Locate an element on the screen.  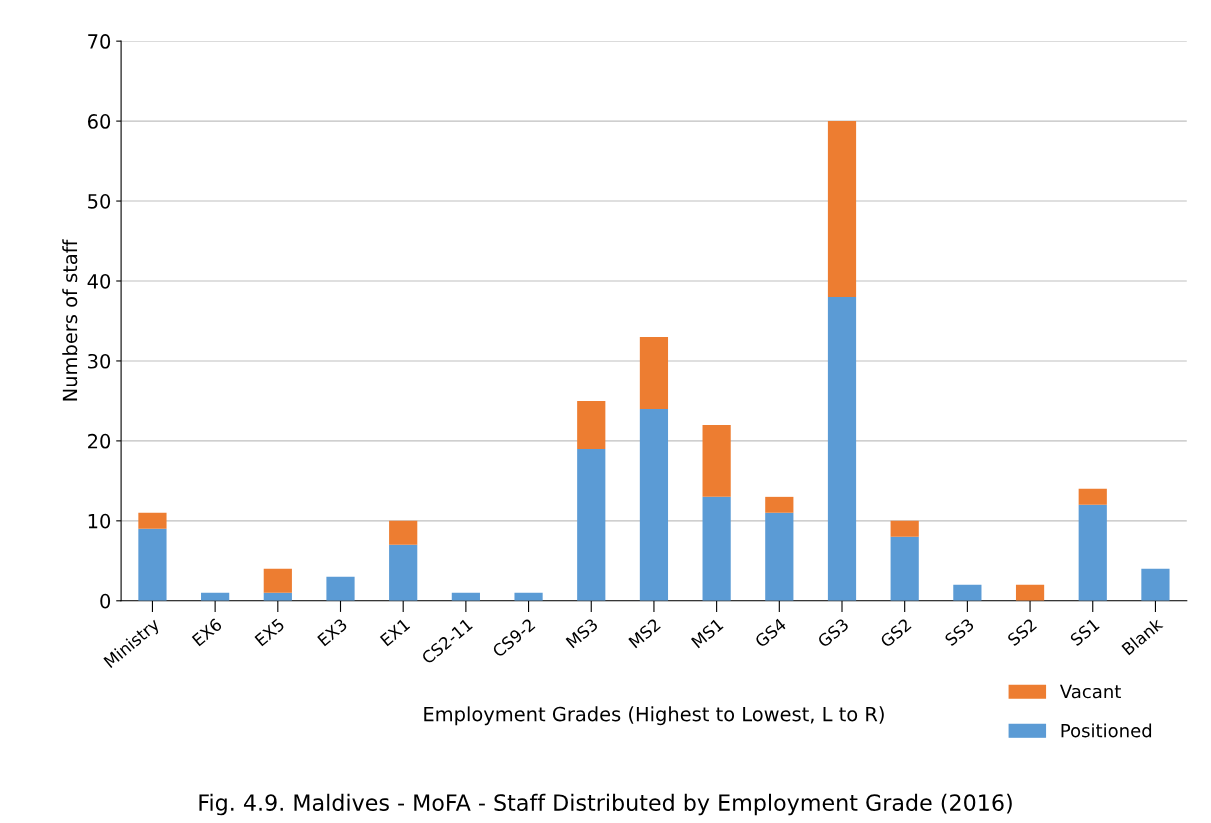
x-tick-label: EX1 is located at coordinates (395, 632).